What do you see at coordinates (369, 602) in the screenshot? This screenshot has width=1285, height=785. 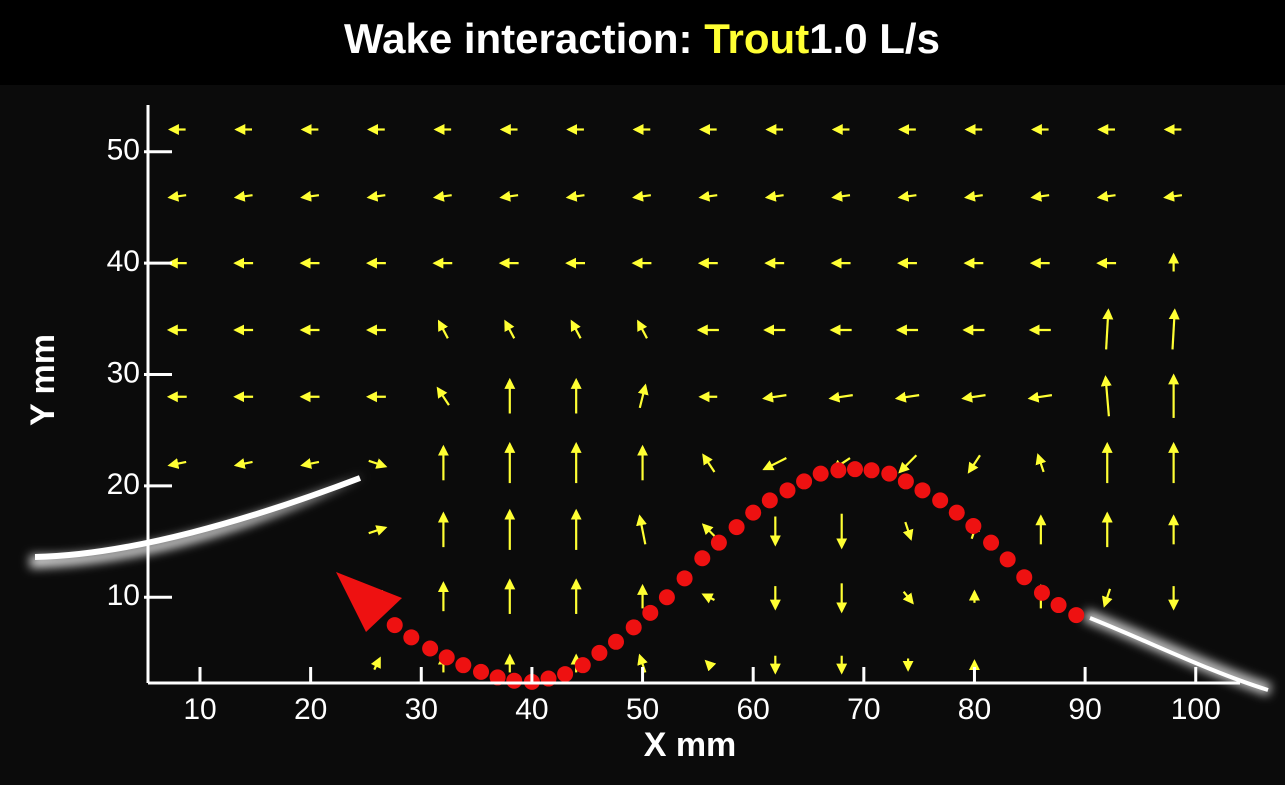 I see `trajectory-arrowhead` at bounding box center [369, 602].